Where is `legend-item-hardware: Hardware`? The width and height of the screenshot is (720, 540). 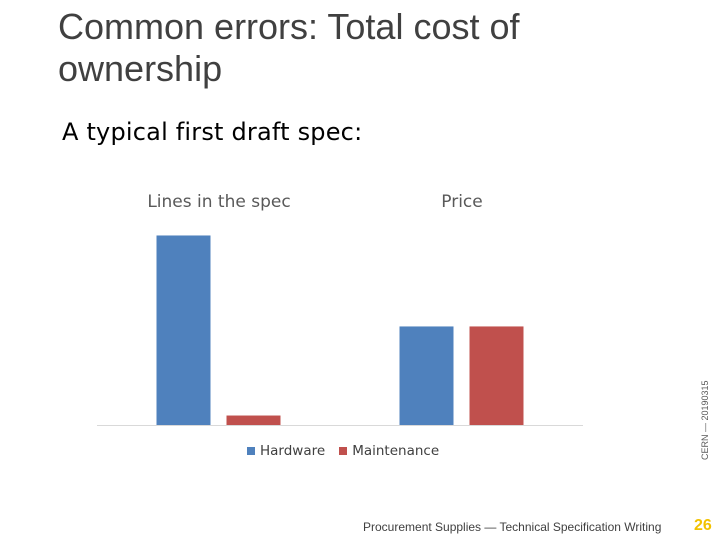
legend-item-hardware: Hardware is located at coordinates (286, 451).